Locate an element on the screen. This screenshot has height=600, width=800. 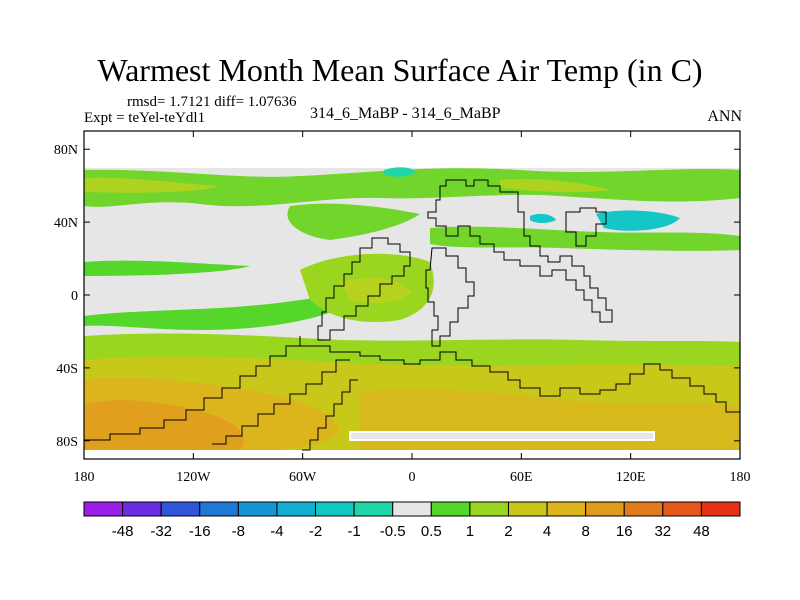
colorbar-label: -48 is located at coordinates (123, 531).